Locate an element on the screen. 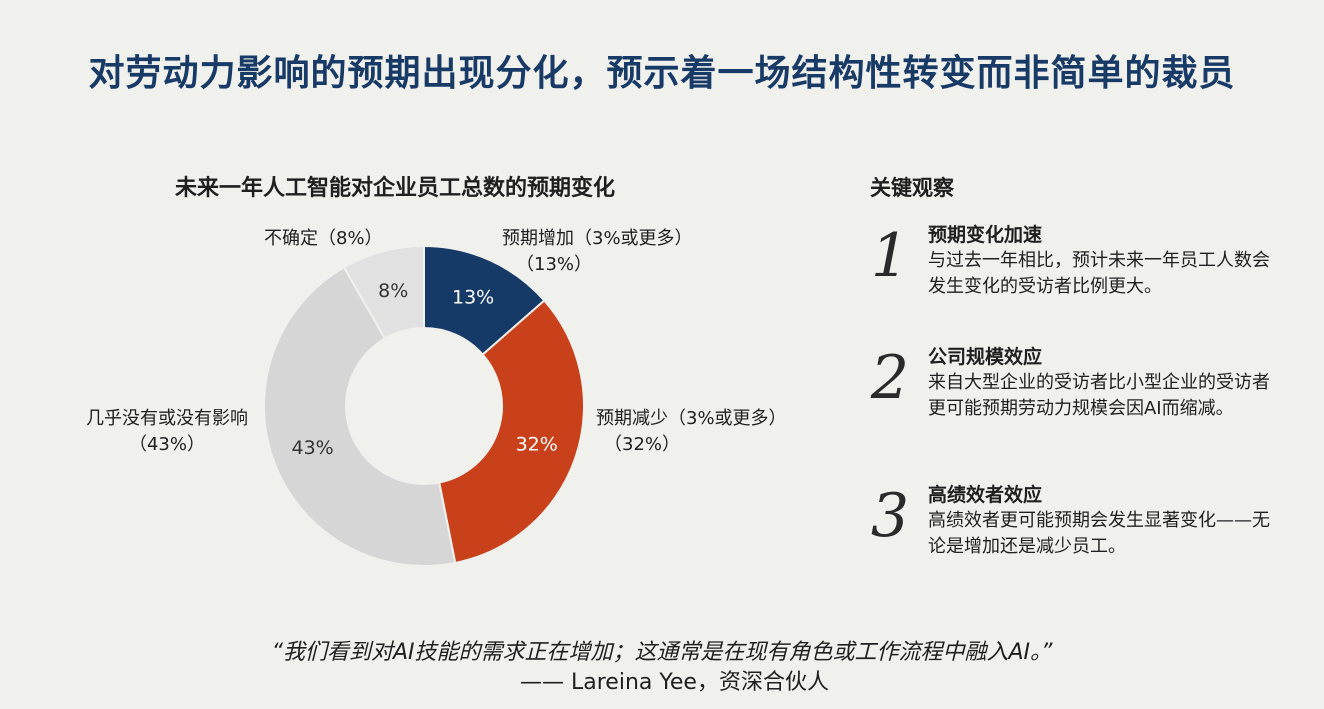 This screenshot has width=1324, height=709. donut-value-label-uncertain: 8% is located at coordinates (393, 291).